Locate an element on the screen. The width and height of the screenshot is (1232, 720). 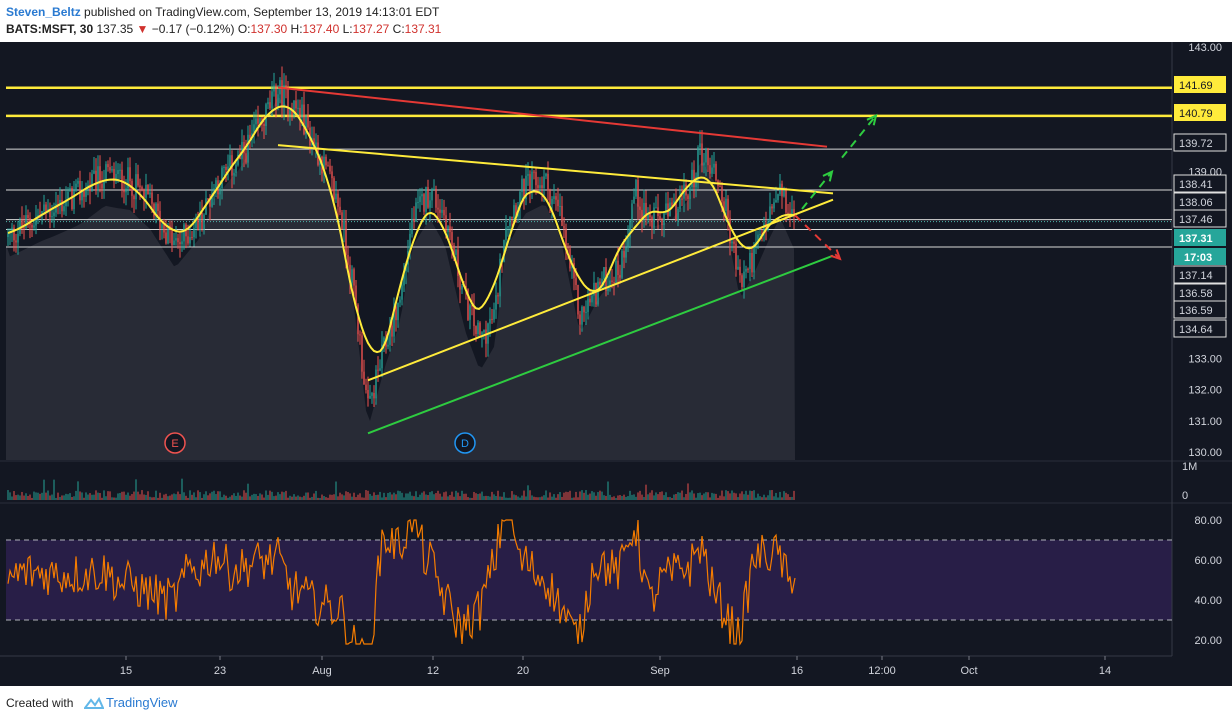
price-label: 139.72 is located at coordinates (1196, 144).